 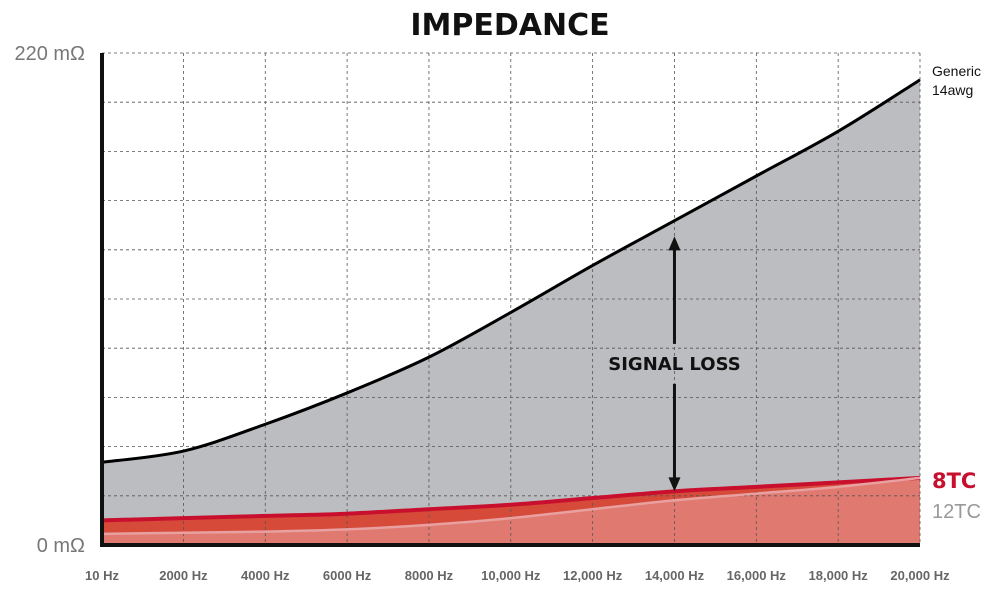 What do you see at coordinates (956, 71) in the screenshot?
I see `legend-generic-line1: Generic` at bounding box center [956, 71].